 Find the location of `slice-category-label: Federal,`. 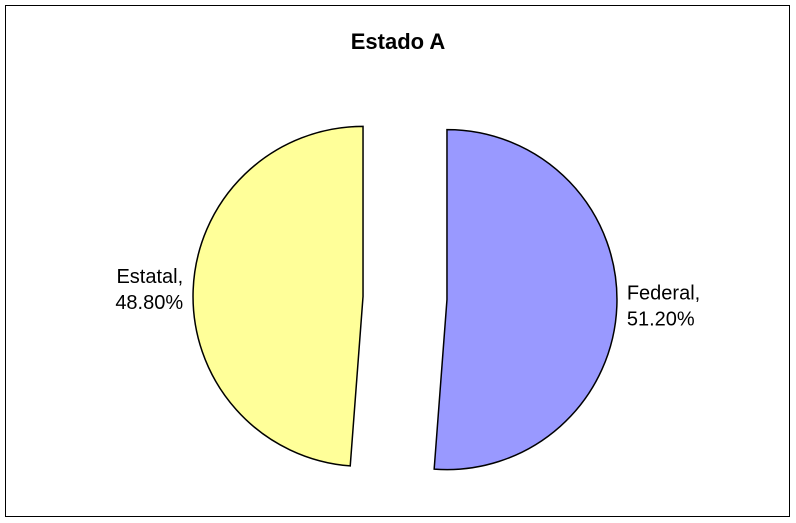

slice-category-label: Federal, is located at coordinates (663, 294).